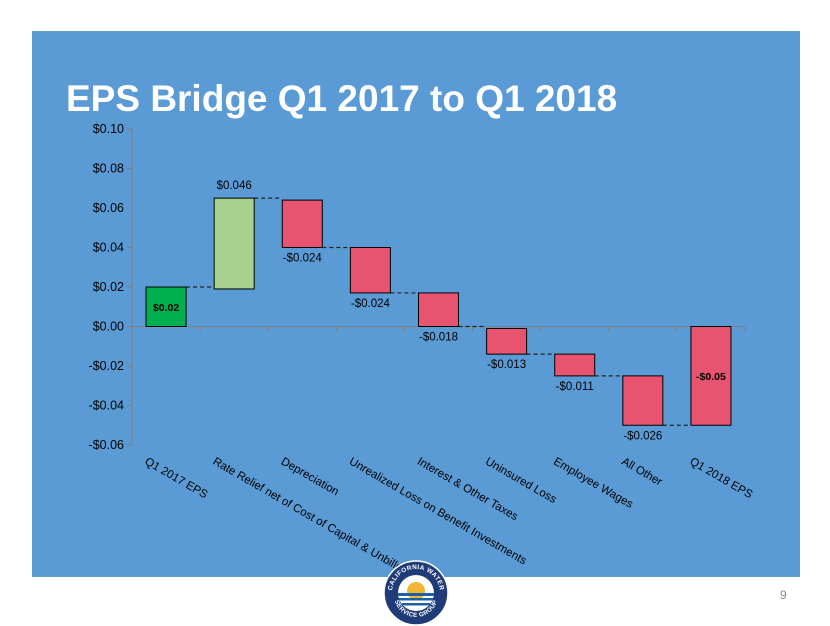 This screenshot has width=830, height=626. Describe the element at coordinates (176, 479) in the screenshot. I see `category-label-0: Q1 2017 EPS` at that location.